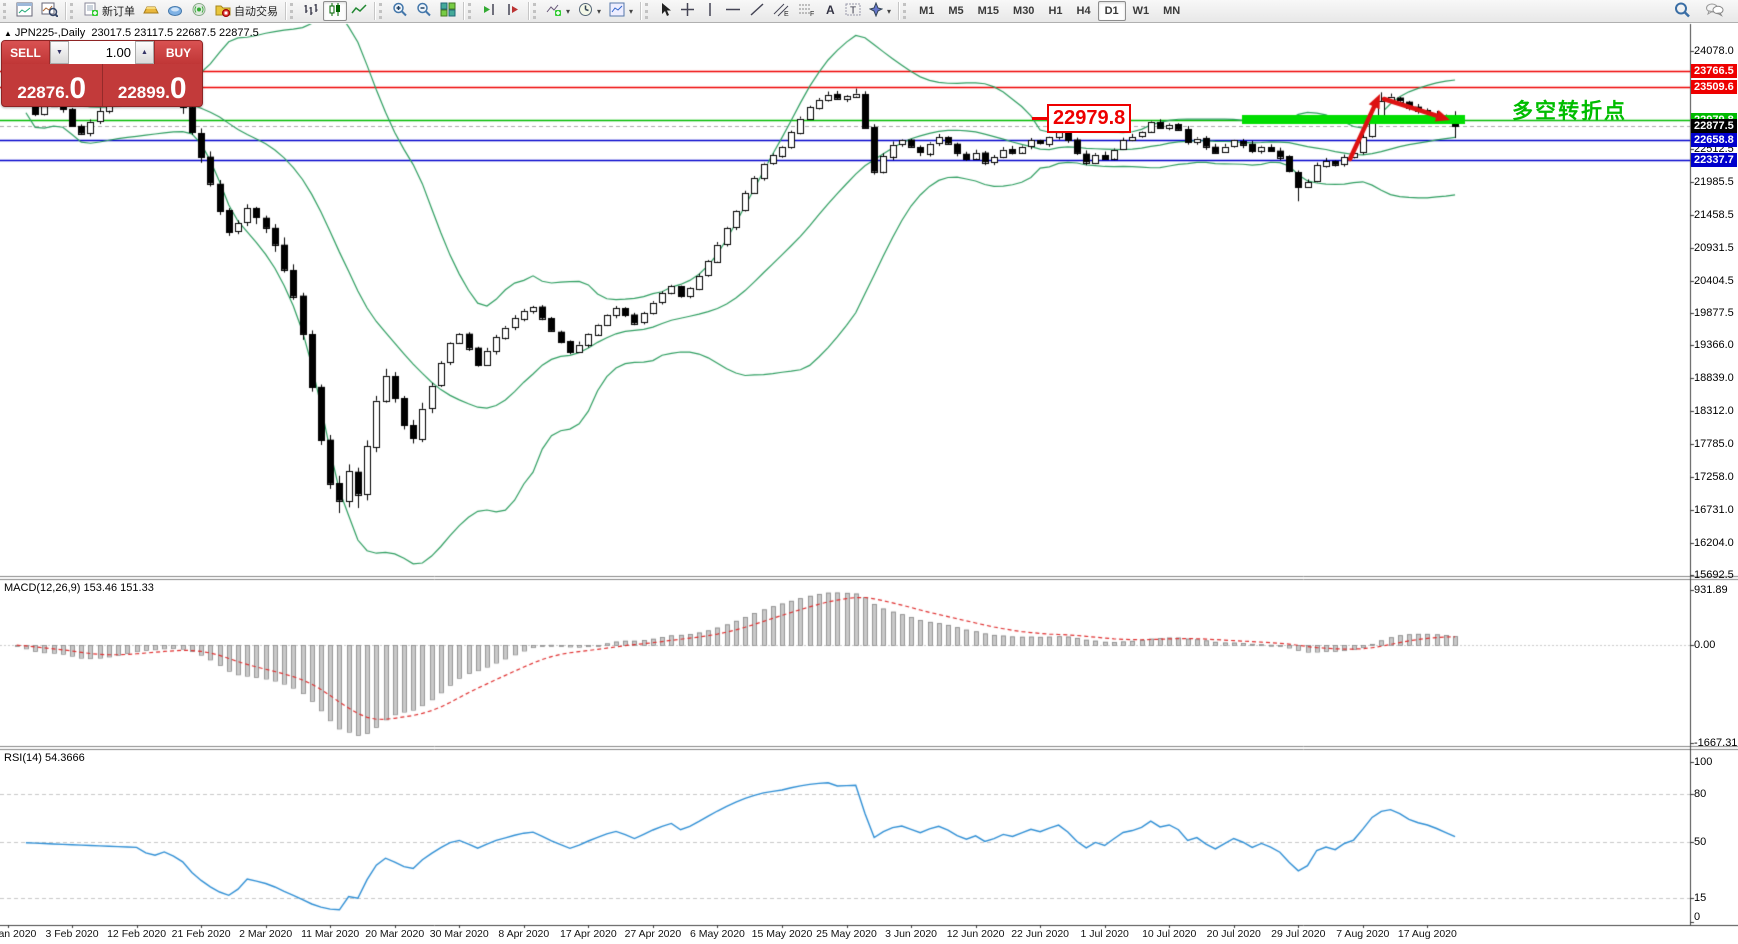 The height and width of the screenshot is (944, 1738). What do you see at coordinates (956, 11) in the screenshot?
I see `timeframe-m5-button: M5` at bounding box center [956, 11].